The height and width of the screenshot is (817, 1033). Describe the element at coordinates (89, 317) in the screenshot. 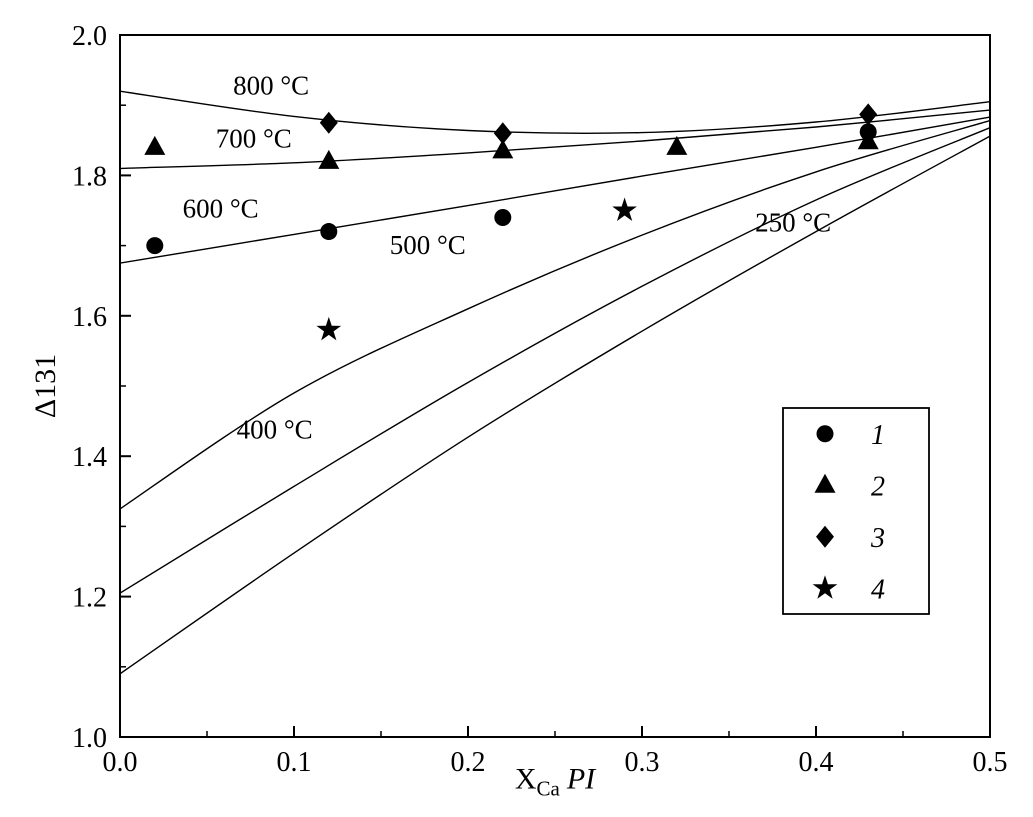

I see `y-tick-label: 1.6` at that location.